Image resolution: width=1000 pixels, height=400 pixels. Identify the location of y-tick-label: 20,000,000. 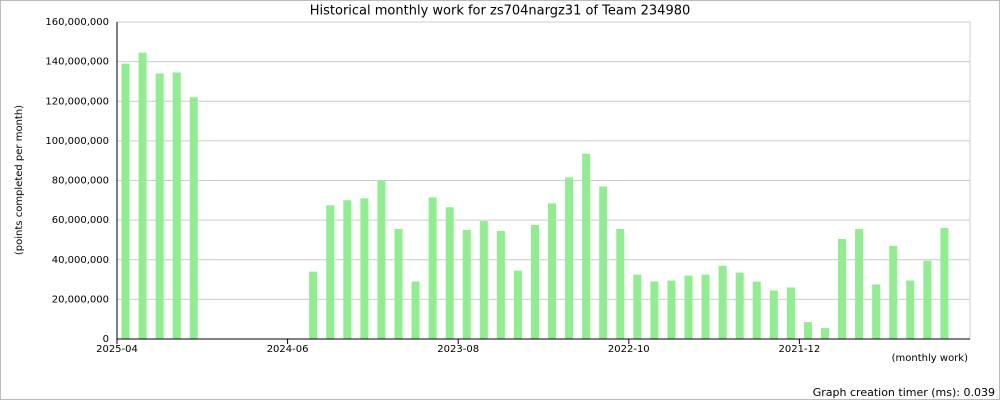
(80, 299).